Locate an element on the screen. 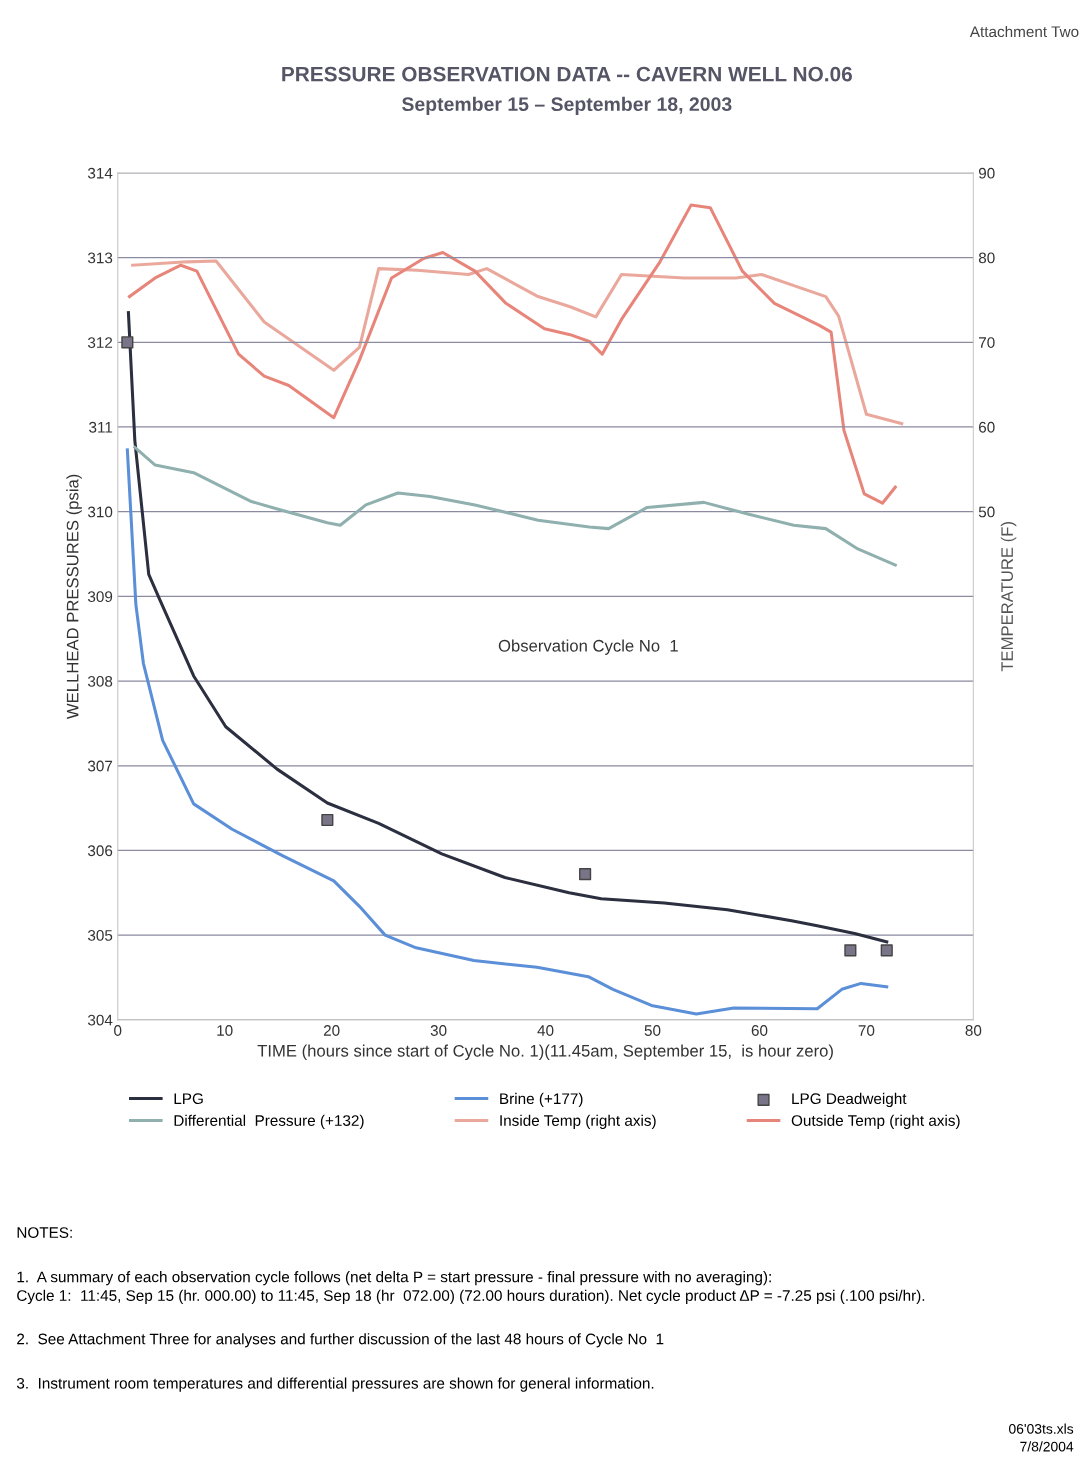 This screenshot has width=1090, height=1478. chart-subtitle: September 15 – September 18, 2003 is located at coordinates (567, 105).